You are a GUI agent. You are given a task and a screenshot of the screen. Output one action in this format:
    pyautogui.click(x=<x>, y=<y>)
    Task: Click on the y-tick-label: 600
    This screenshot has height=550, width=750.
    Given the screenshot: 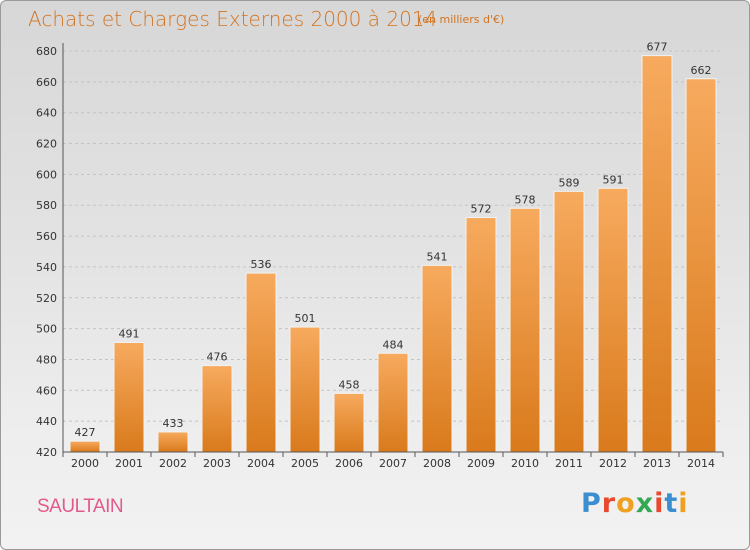 What is the action you would take?
    pyautogui.click(x=46, y=174)
    